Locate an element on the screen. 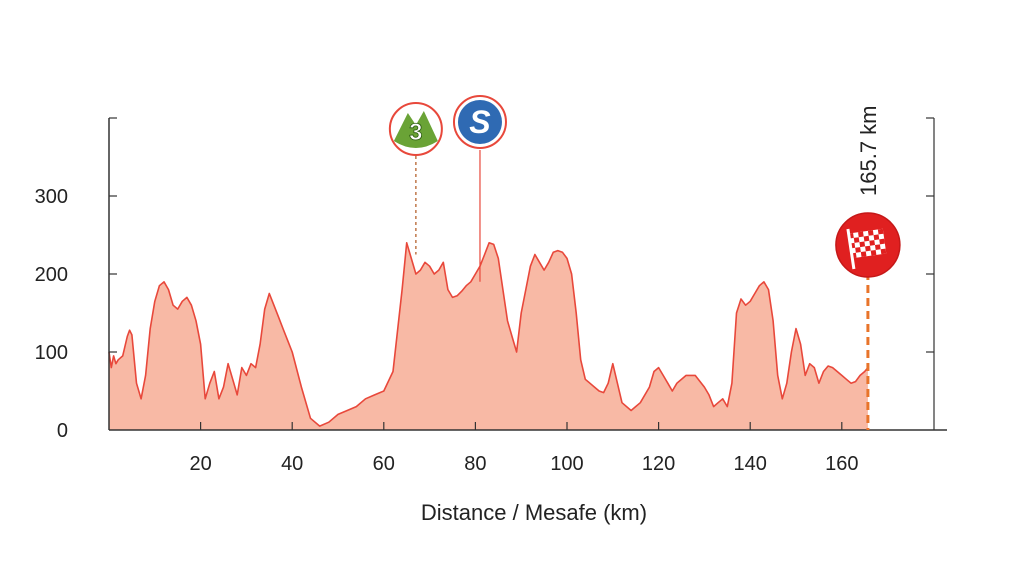 Image resolution: width=1024 pixels, height=570 pixels. kom-category-label: 3 is located at coordinates (415, 132).